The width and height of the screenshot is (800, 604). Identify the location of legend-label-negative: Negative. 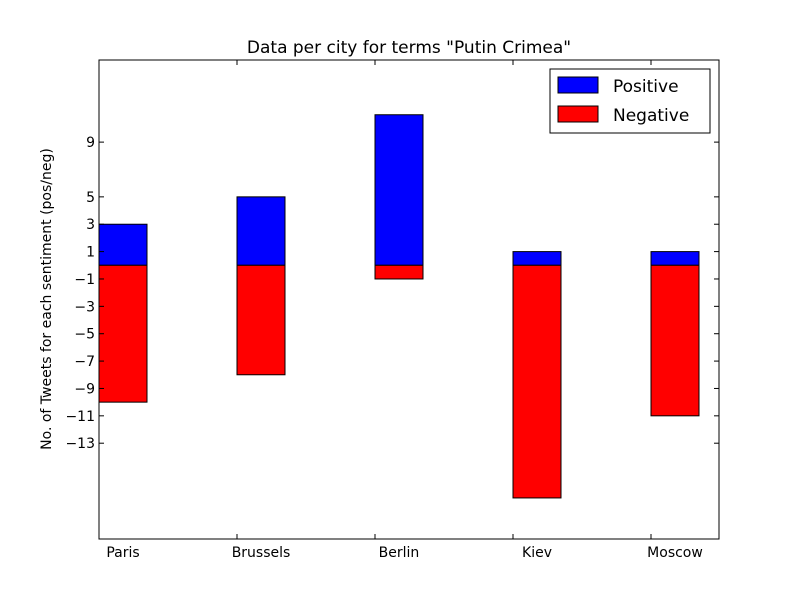
(651, 116).